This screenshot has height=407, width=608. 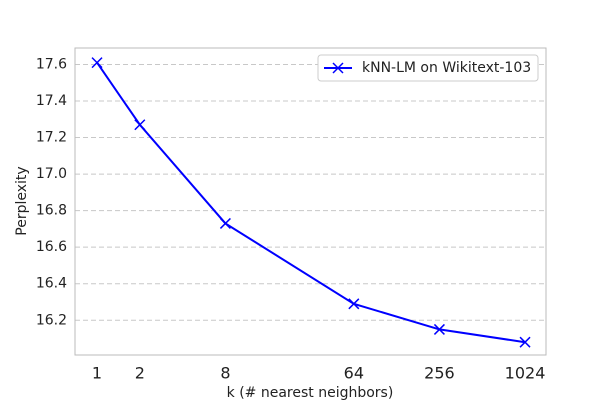 What do you see at coordinates (140, 373) in the screenshot?
I see `x-tick-label: 2` at bounding box center [140, 373].